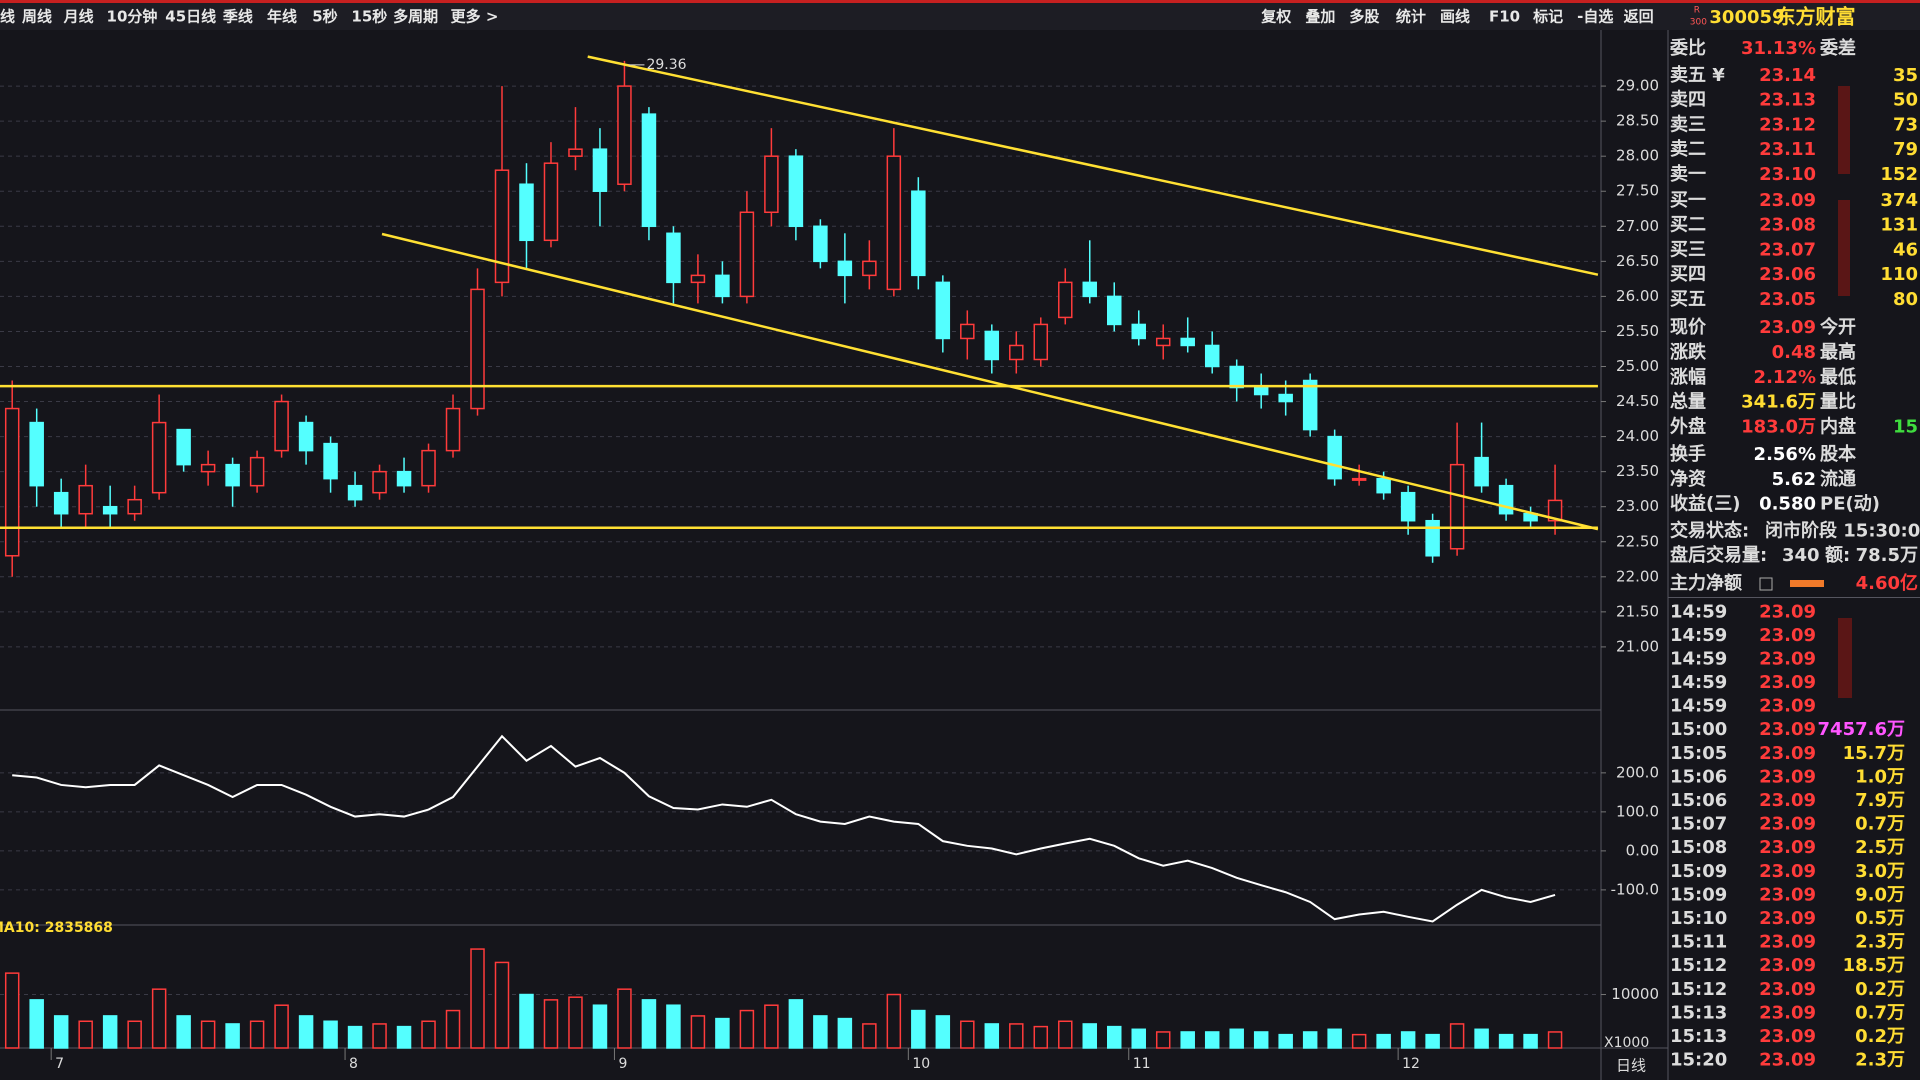 This screenshot has width=1920, height=1080. Describe the element at coordinates (1838, 402) in the screenshot. I see `stat-label: 量比` at that location.